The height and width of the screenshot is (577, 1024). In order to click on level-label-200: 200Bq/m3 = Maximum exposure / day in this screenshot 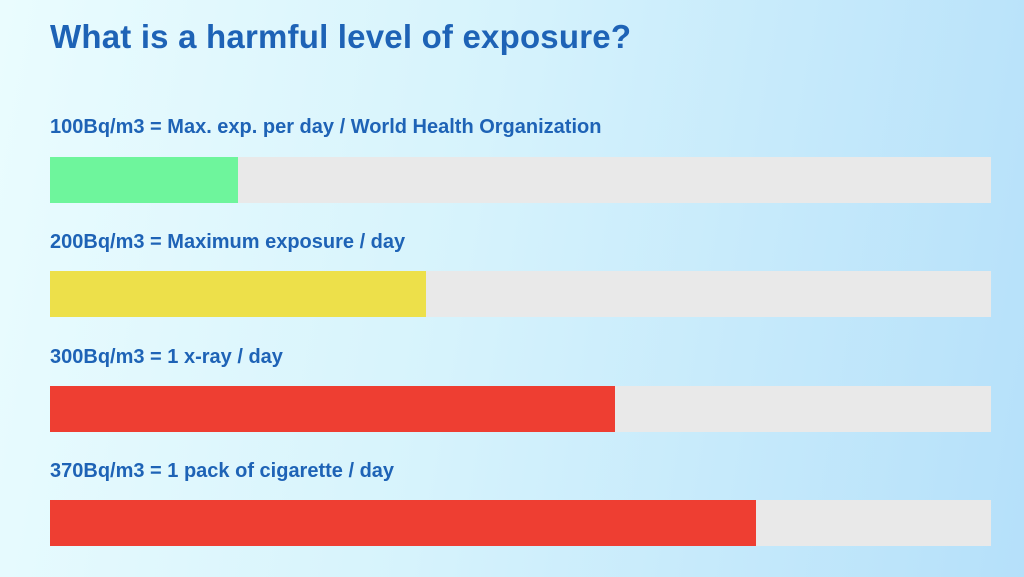, I will do `click(228, 242)`.